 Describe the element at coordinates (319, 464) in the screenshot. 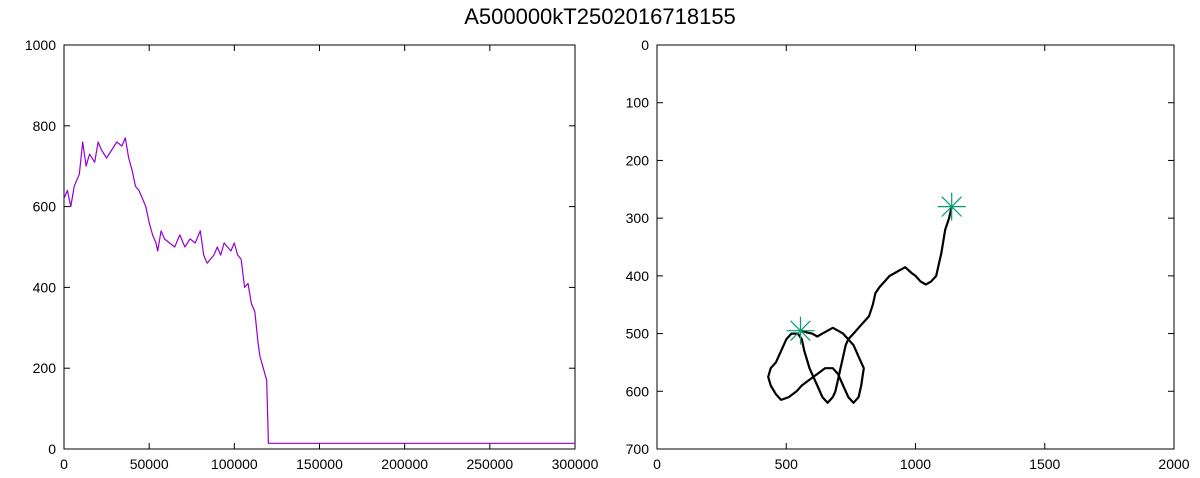

I see `left-x-tick-label: 150000` at that location.